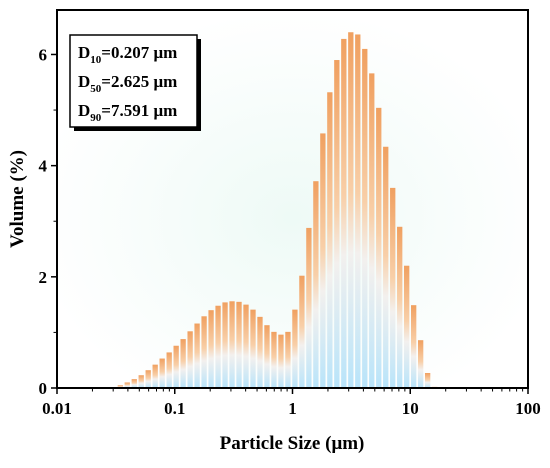  I want to click on y-axis-title: Volume (%), so click(17, 199).